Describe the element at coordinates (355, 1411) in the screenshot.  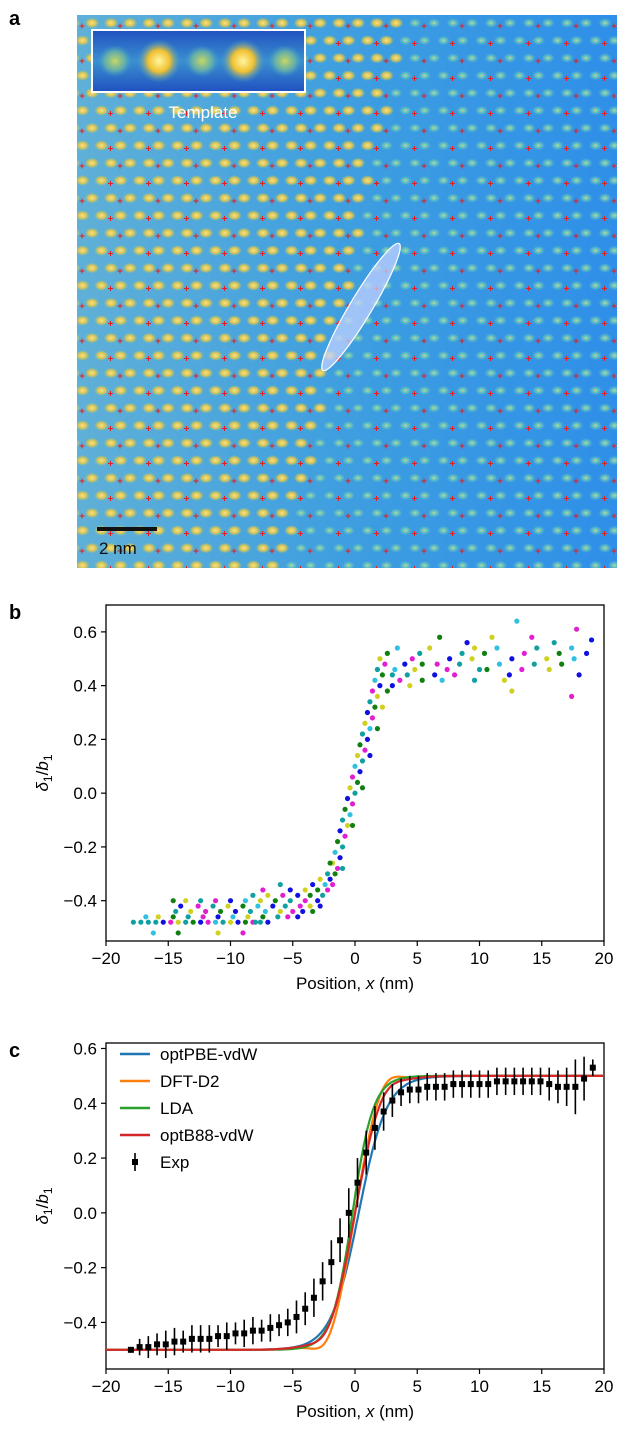
I see `c-x-axis-label: Position, x (nm)` at that location.